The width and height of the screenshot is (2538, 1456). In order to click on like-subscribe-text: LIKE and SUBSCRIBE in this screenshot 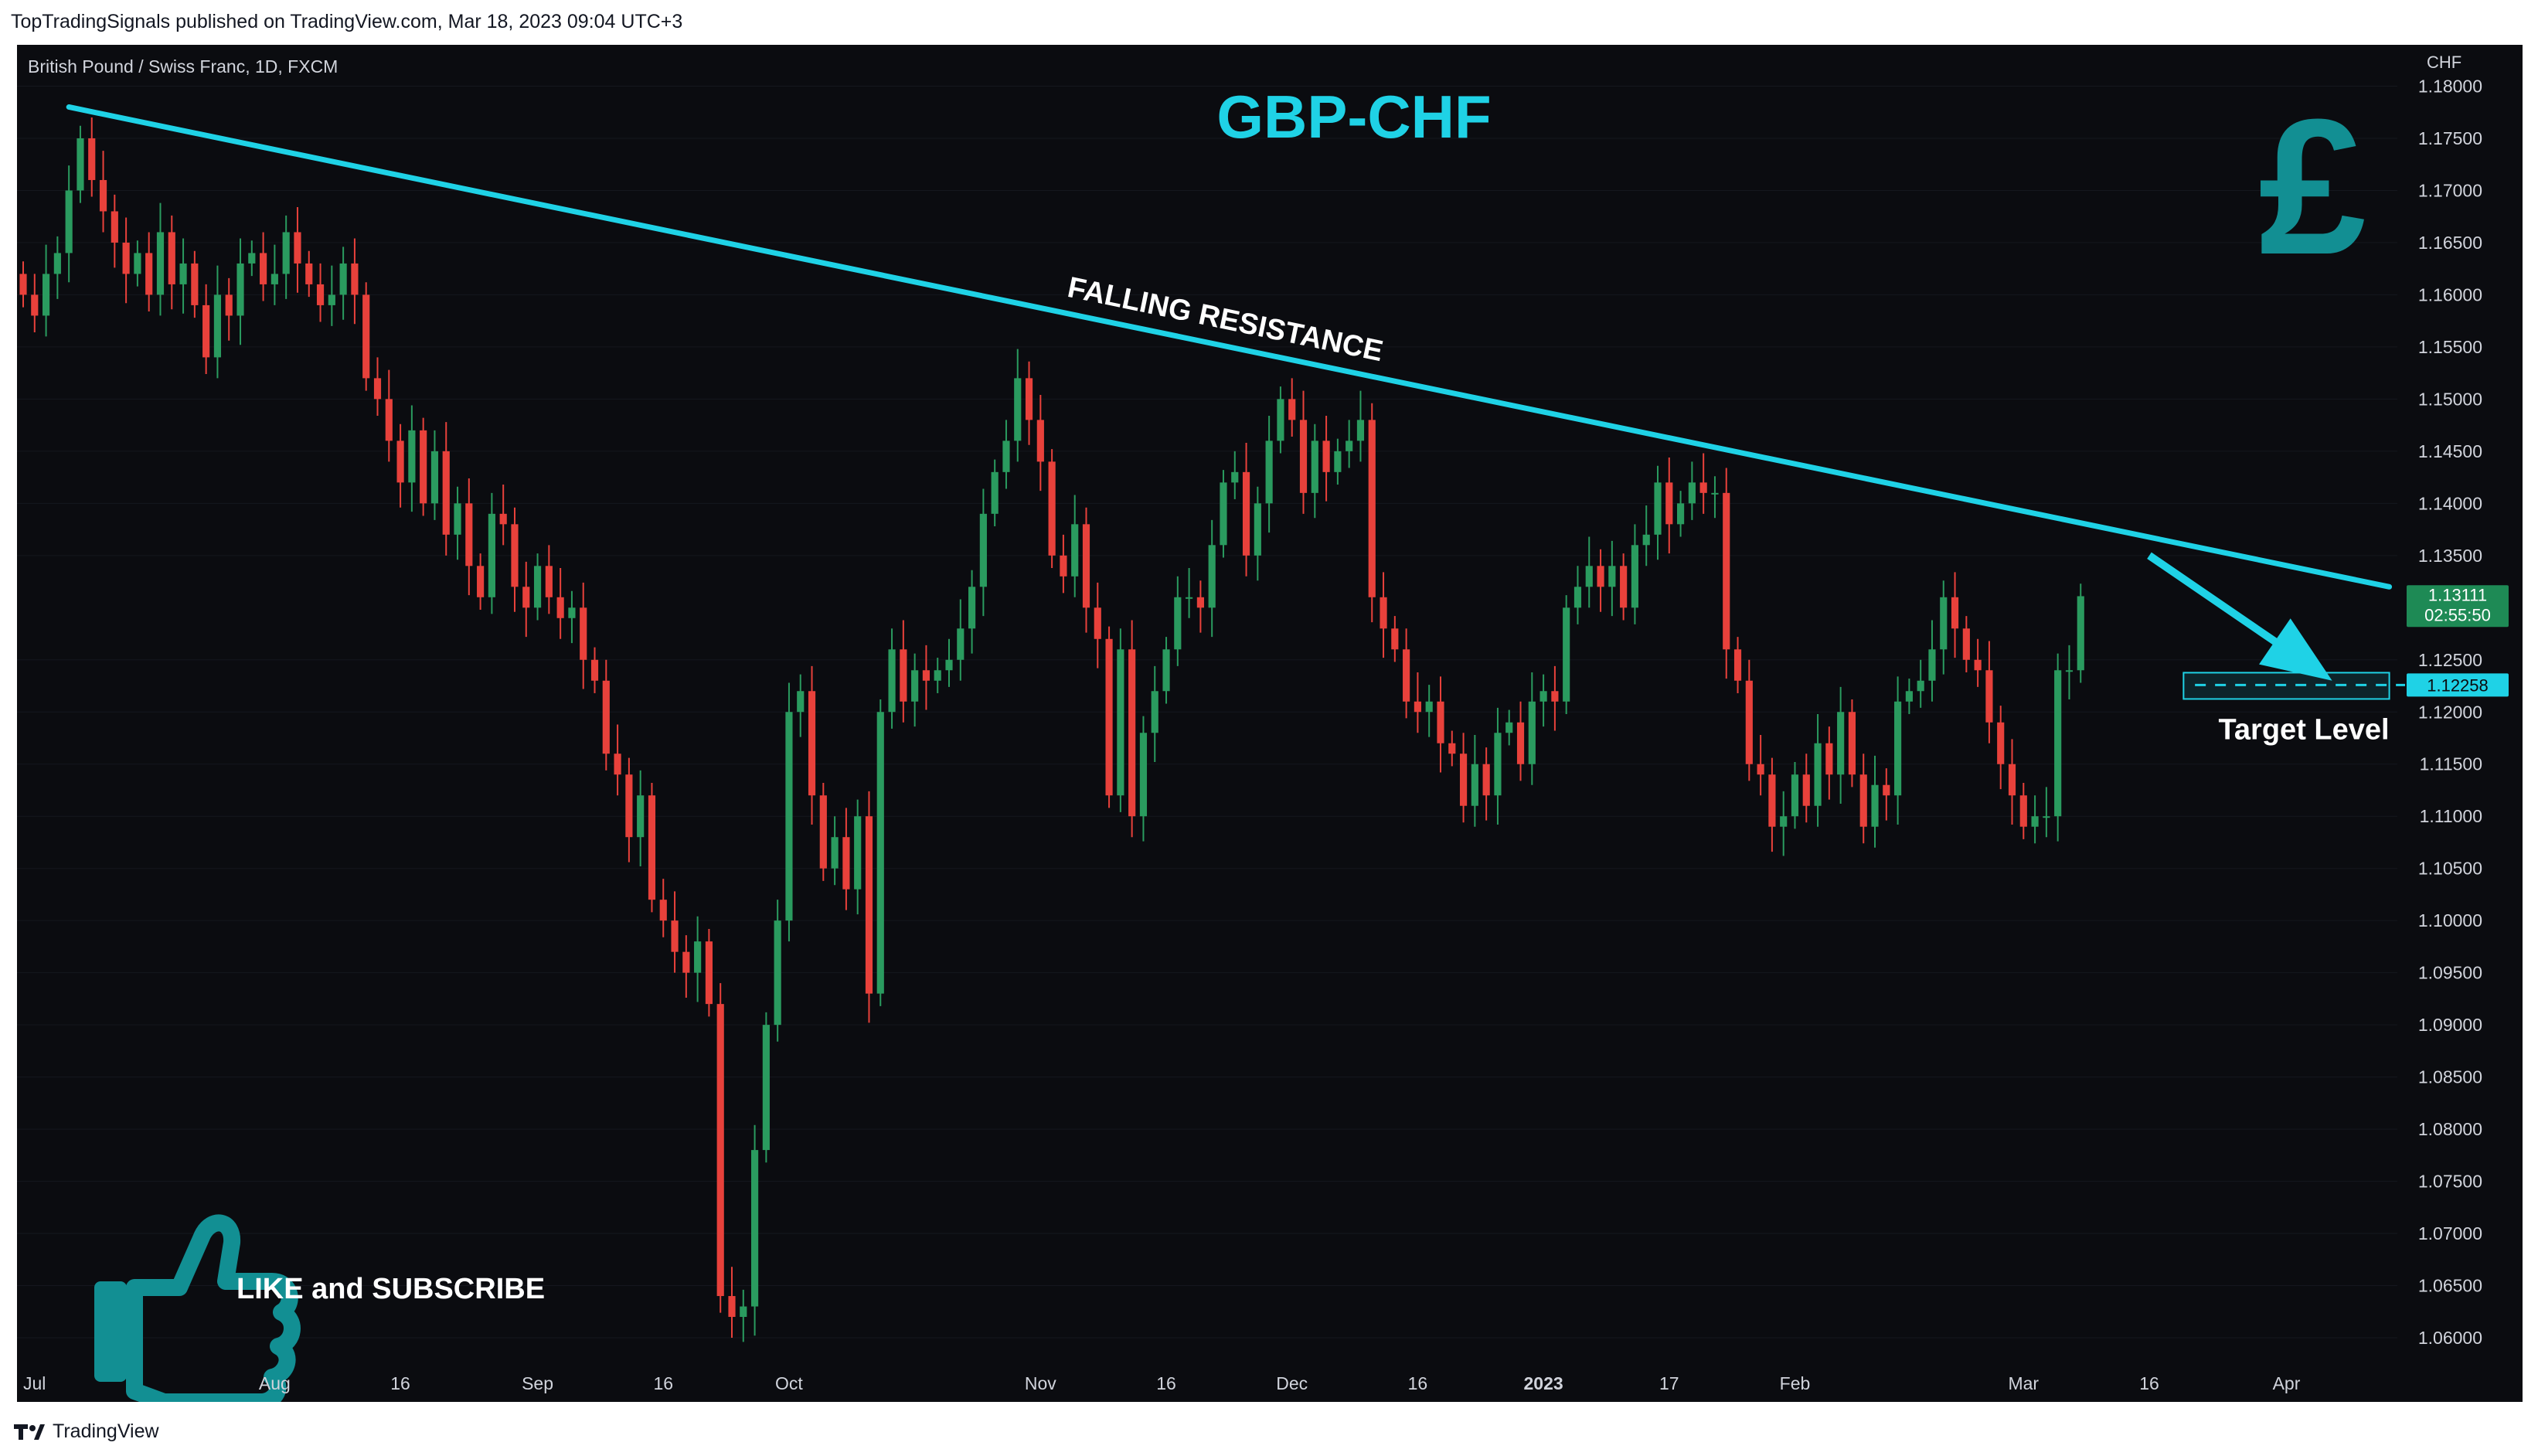, I will do `click(390, 1289)`.